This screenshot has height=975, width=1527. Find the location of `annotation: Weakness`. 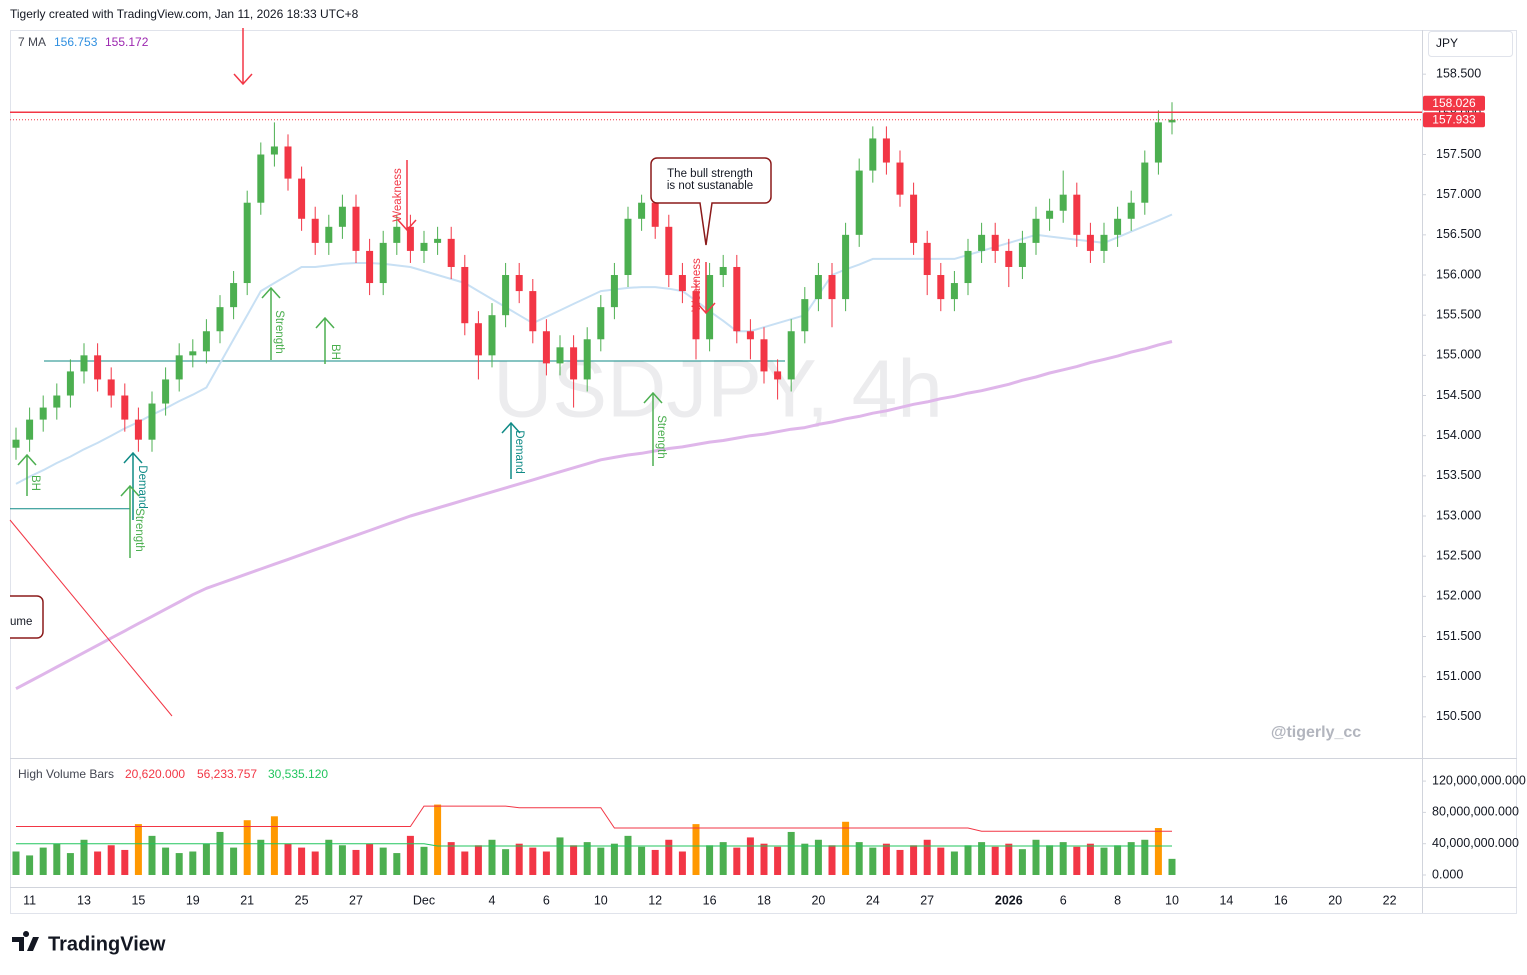

annotation: Weakness is located at coordinates (398, 195).